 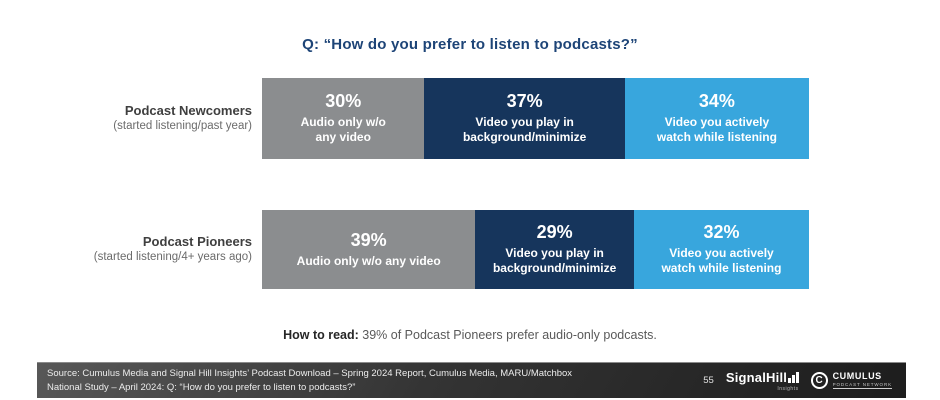 I want to click on bar-segment: 30% Audio only w/o any video, so click(x=343, y=118).